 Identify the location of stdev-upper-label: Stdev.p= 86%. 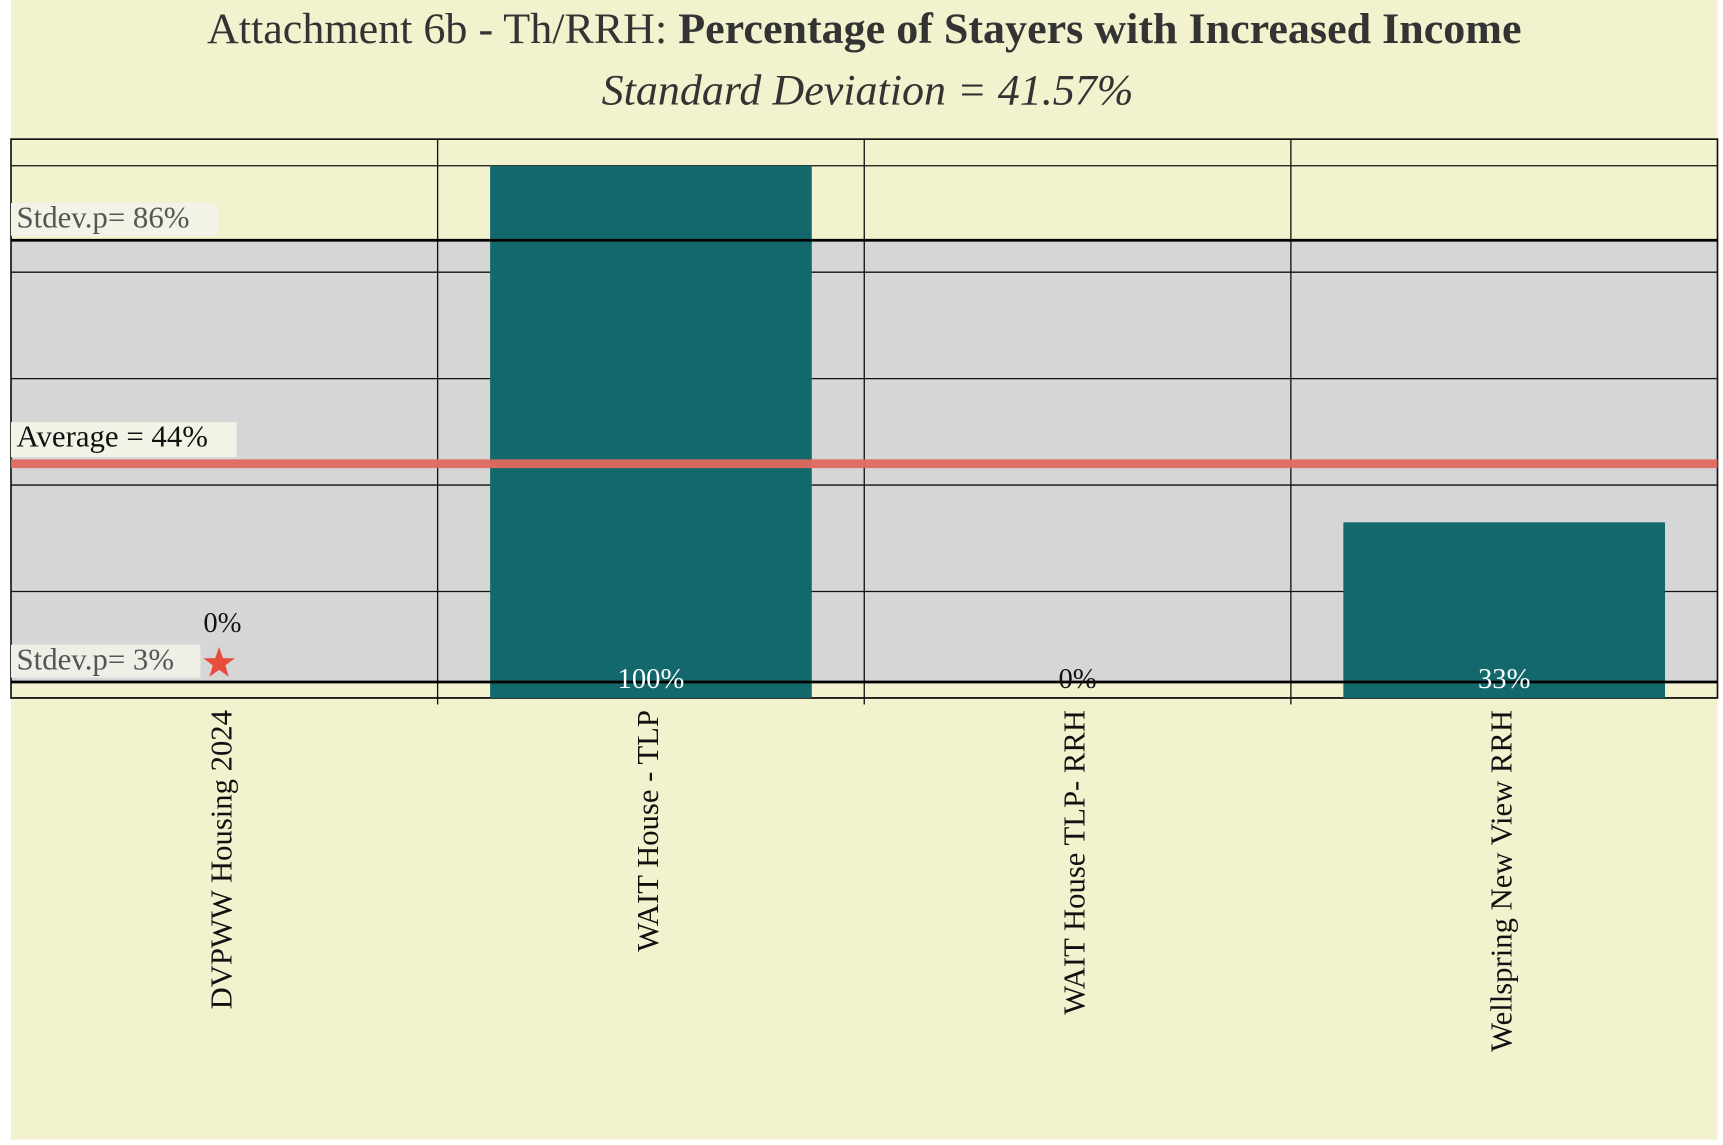
(103, 218).